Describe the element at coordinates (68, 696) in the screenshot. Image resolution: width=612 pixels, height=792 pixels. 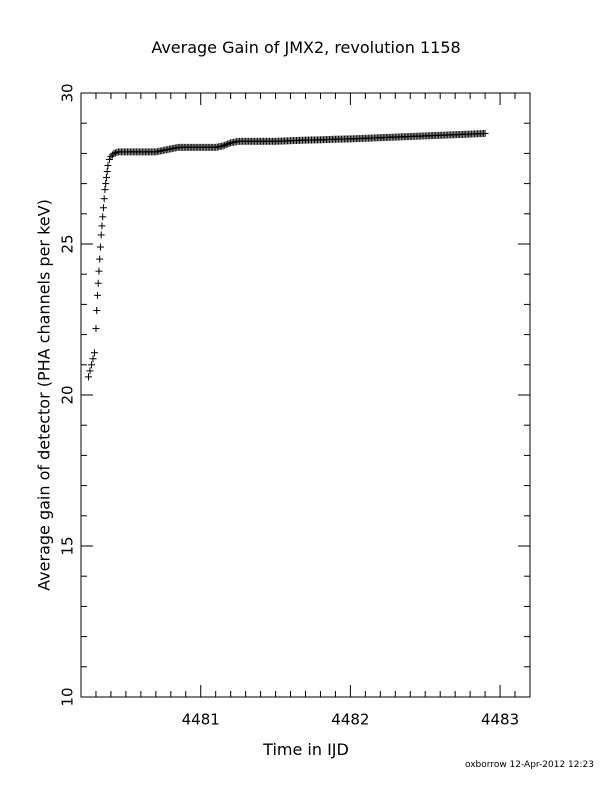
I see `y-tick-label: 10` at that location.